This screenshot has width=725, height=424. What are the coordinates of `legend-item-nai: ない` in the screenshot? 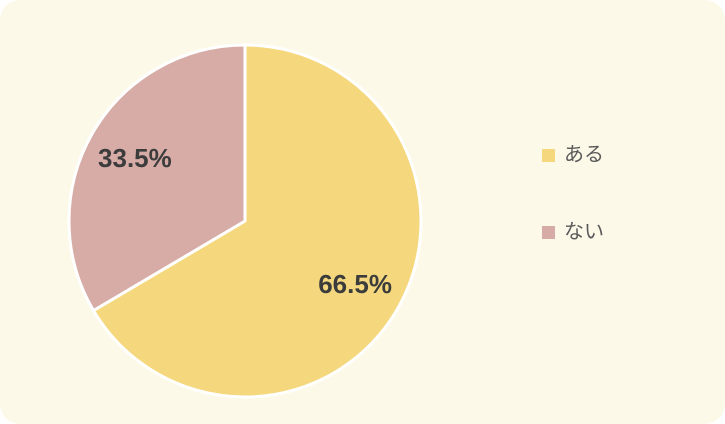 It's located at (573, 232).